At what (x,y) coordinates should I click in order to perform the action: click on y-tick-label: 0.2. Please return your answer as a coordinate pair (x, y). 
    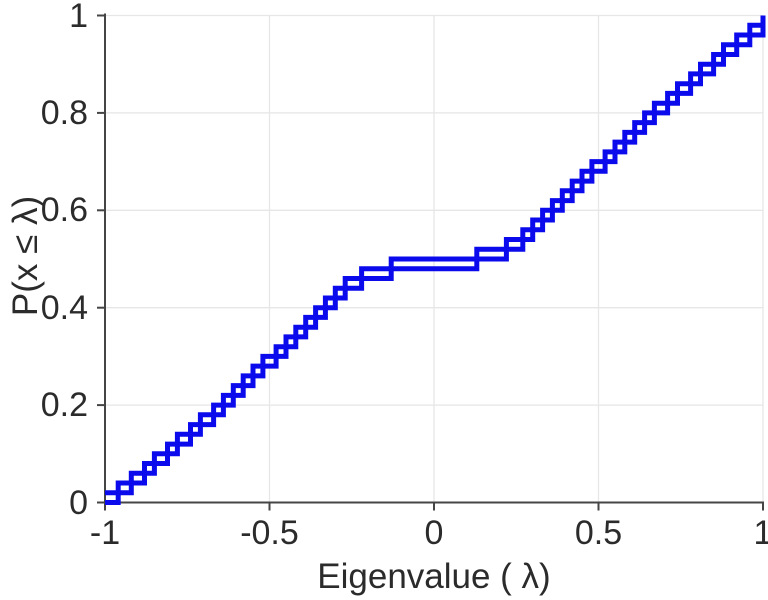
    Looking at the image, I should click on (64, 405).